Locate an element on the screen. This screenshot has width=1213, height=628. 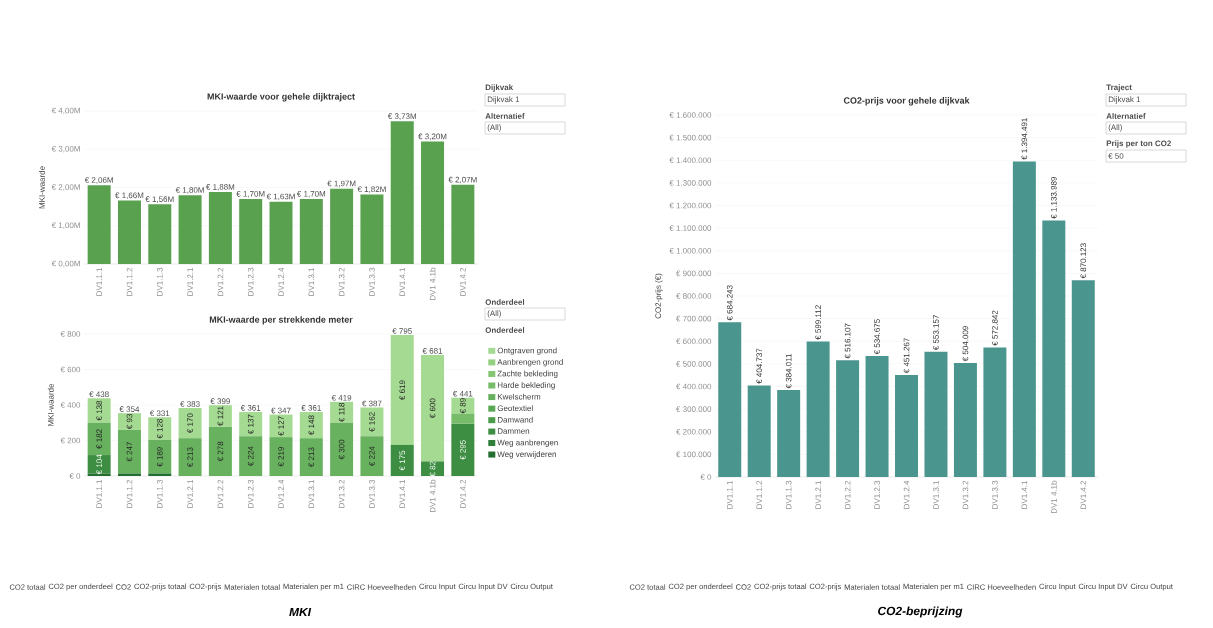
text: CO2-beprijzing is located at coordinates (920, 612).